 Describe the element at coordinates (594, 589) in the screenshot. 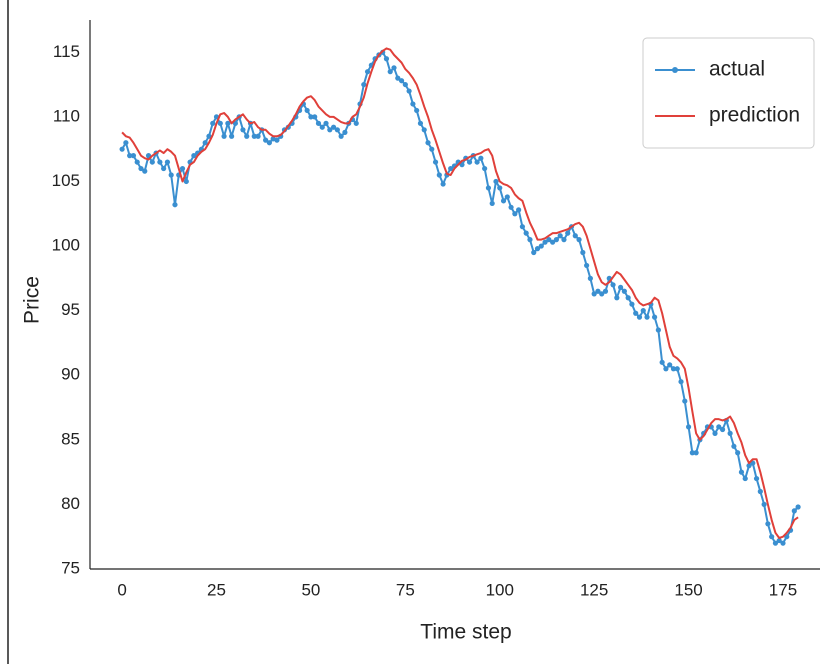

I see `x-tick-label: 125` at that location.